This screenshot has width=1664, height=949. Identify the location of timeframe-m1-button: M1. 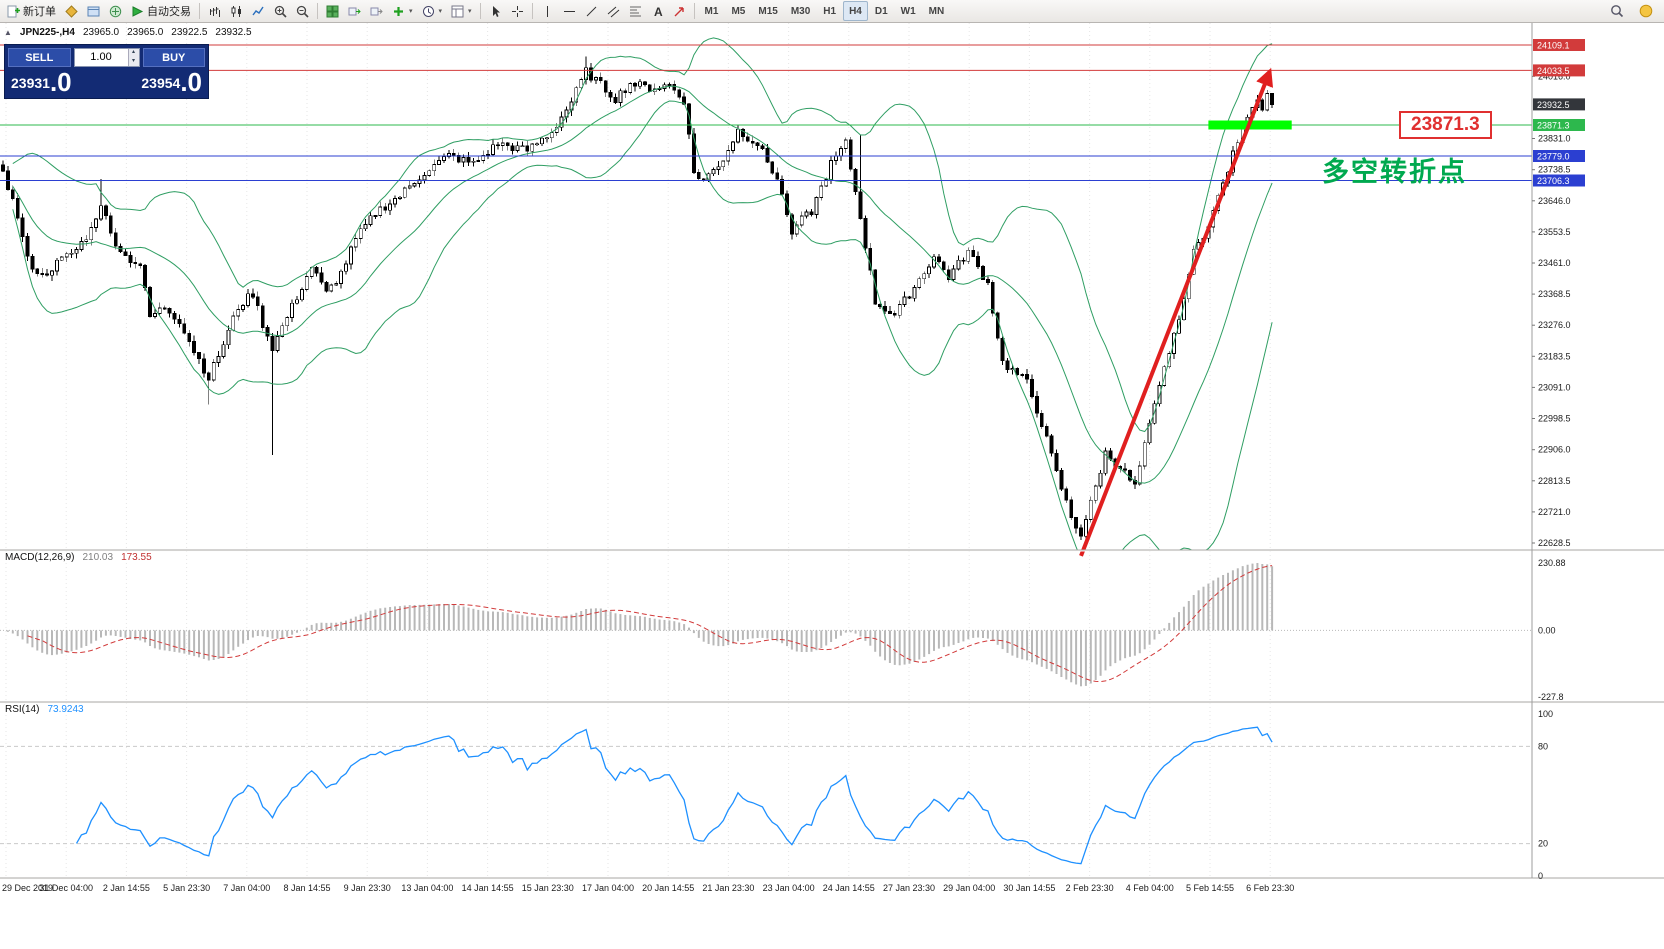
(712, 11).